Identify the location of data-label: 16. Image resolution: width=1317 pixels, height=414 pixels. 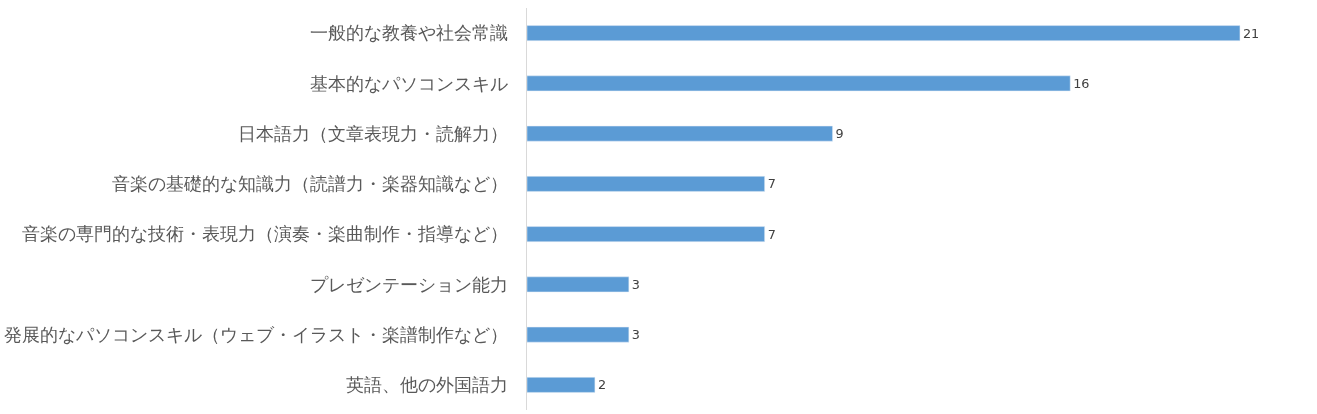
(1081, 83).